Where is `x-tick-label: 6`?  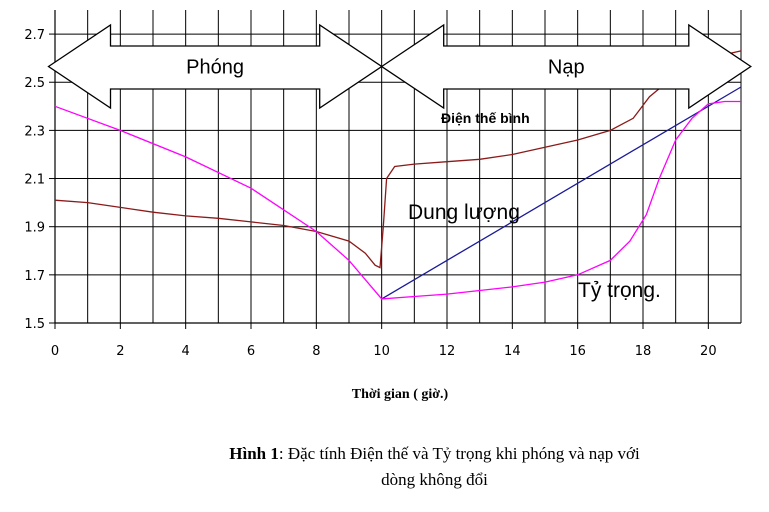 x-tick-label: 6 is located at coordinates (251, 351).